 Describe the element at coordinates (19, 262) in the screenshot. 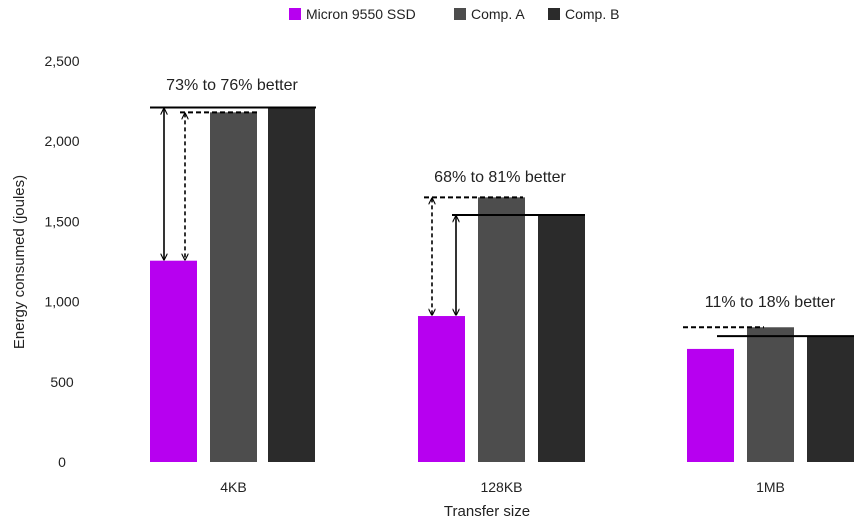

I see `y-axis-title: Energy consumed (joules)` at that location.